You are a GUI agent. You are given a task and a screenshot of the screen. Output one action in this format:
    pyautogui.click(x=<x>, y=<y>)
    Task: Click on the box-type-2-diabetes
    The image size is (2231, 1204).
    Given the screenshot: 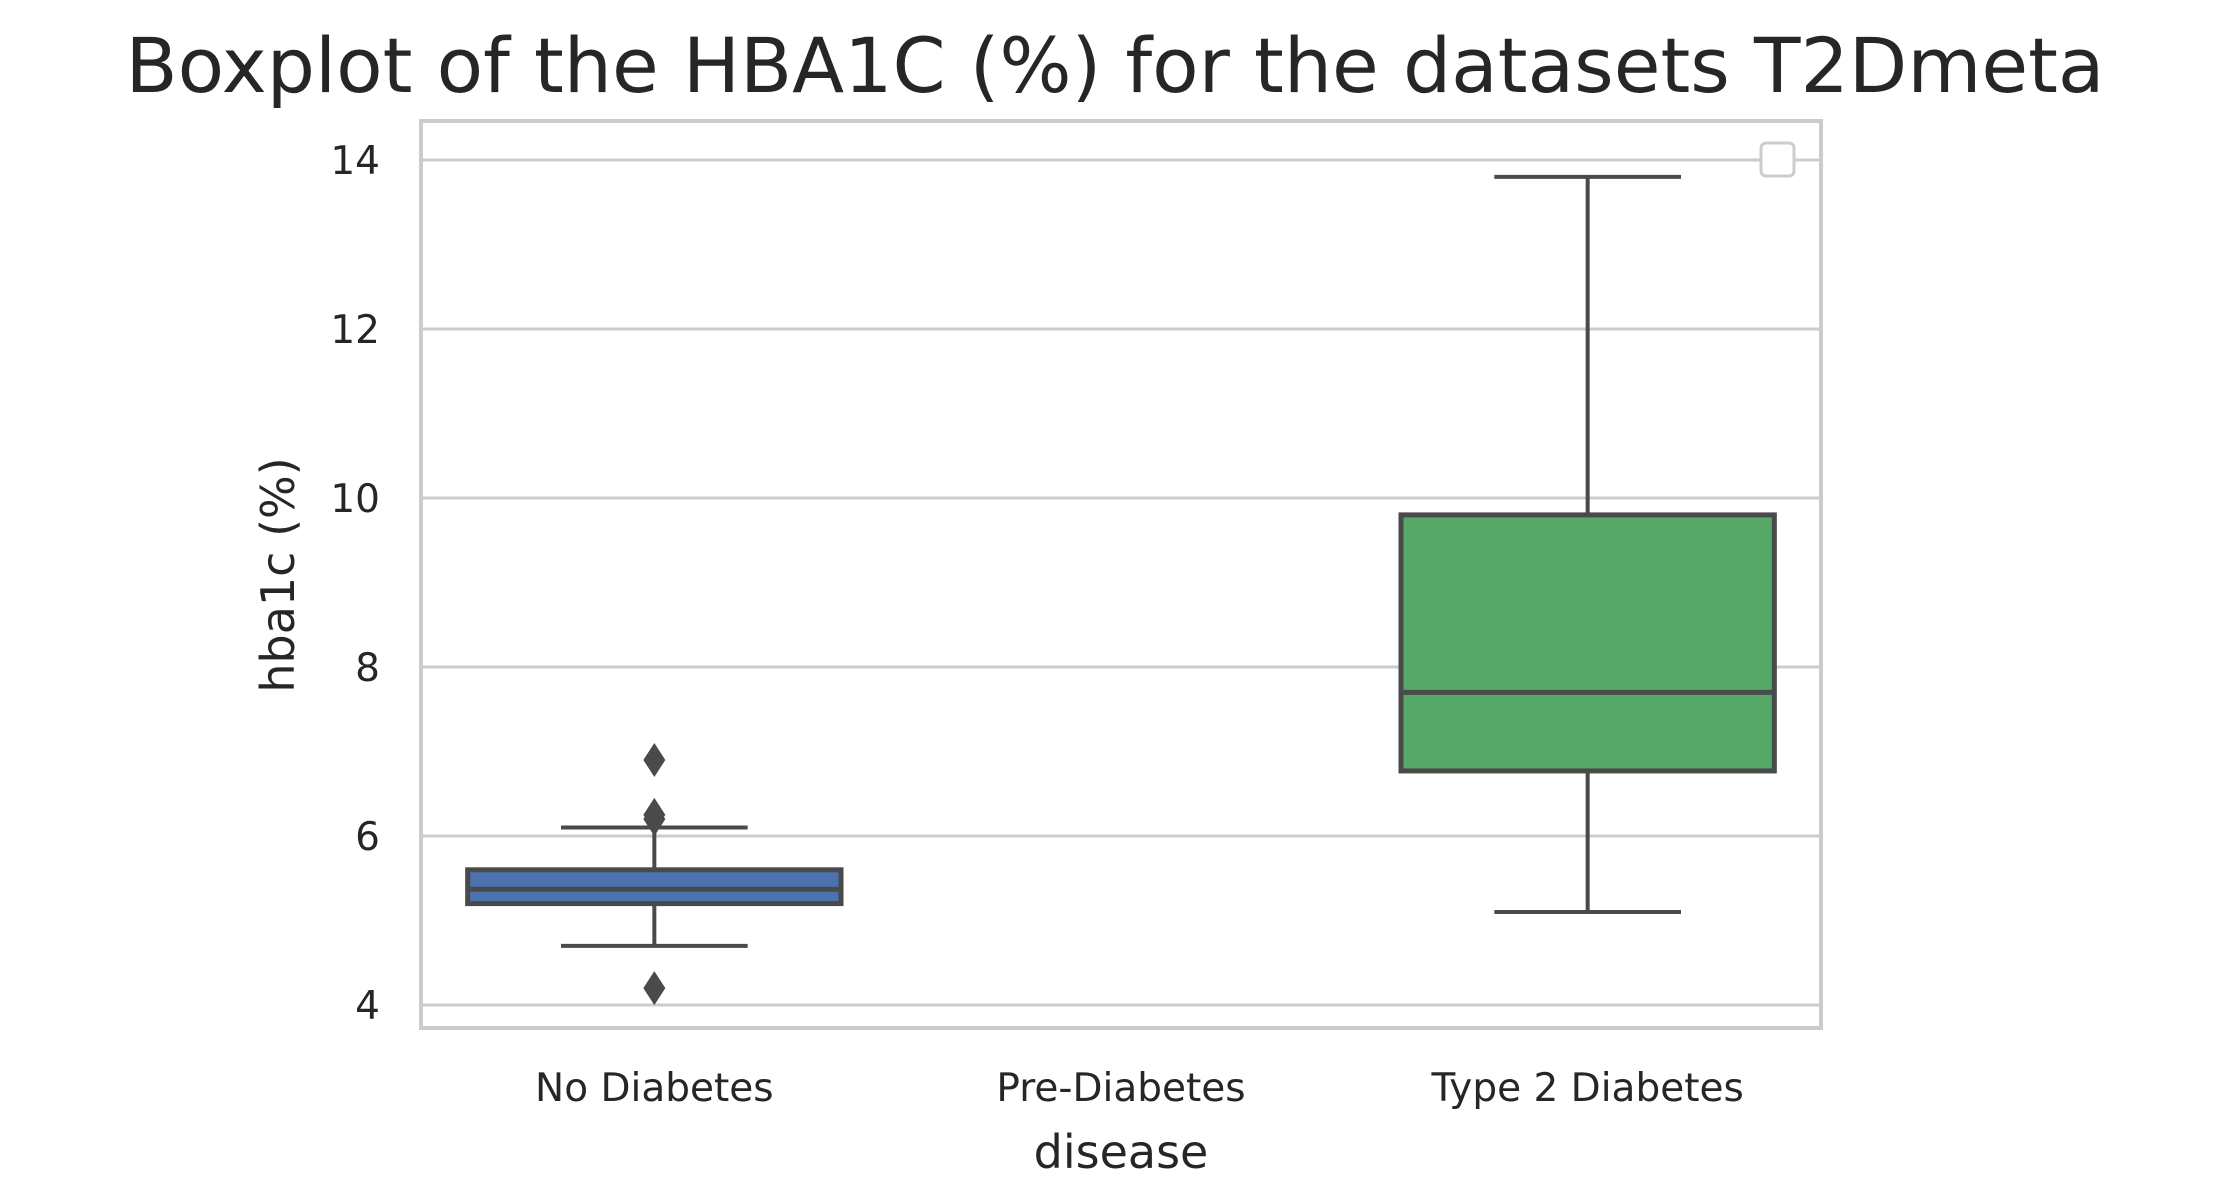 What is the action you would take?
    pyautogui.click(x=1587, y=544)
    